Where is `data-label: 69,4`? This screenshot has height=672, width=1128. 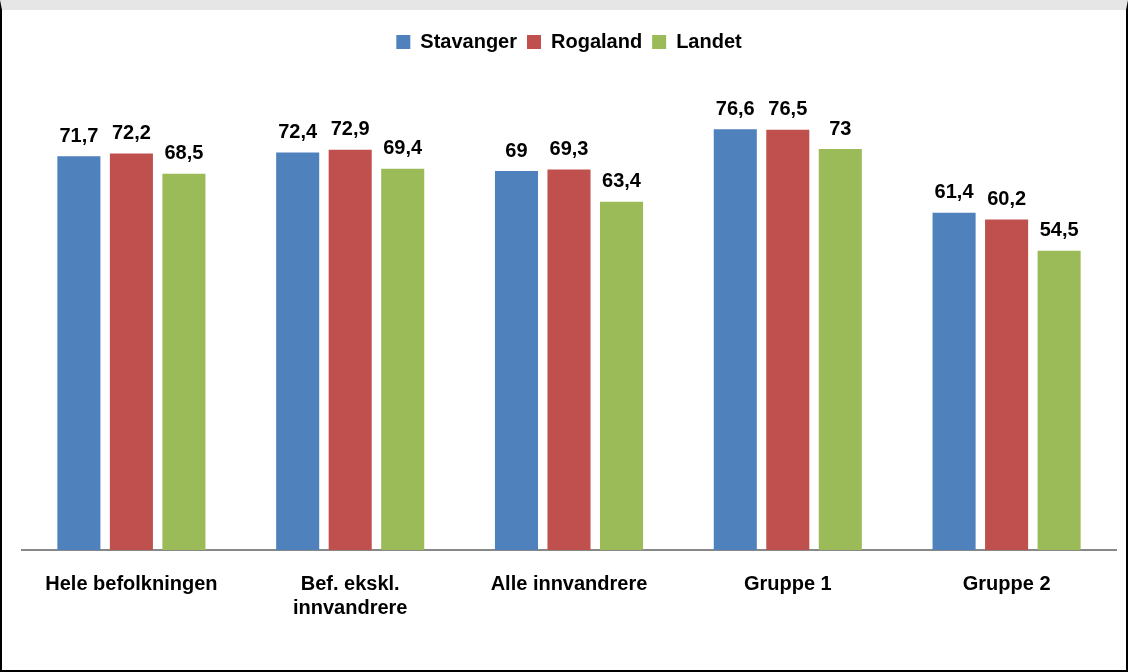
data-label: 69,4 is located at coordinates (403, 147).